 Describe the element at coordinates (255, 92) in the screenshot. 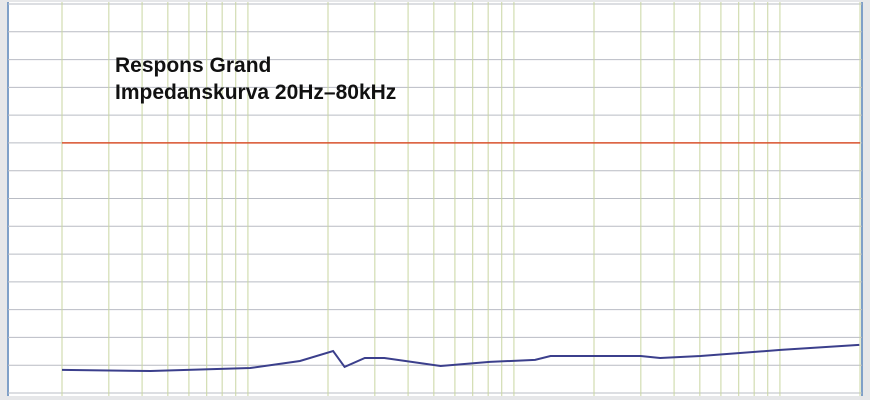

I see `chart-subtitle: Impedanskurva 20Hz–80kHz` at that location.